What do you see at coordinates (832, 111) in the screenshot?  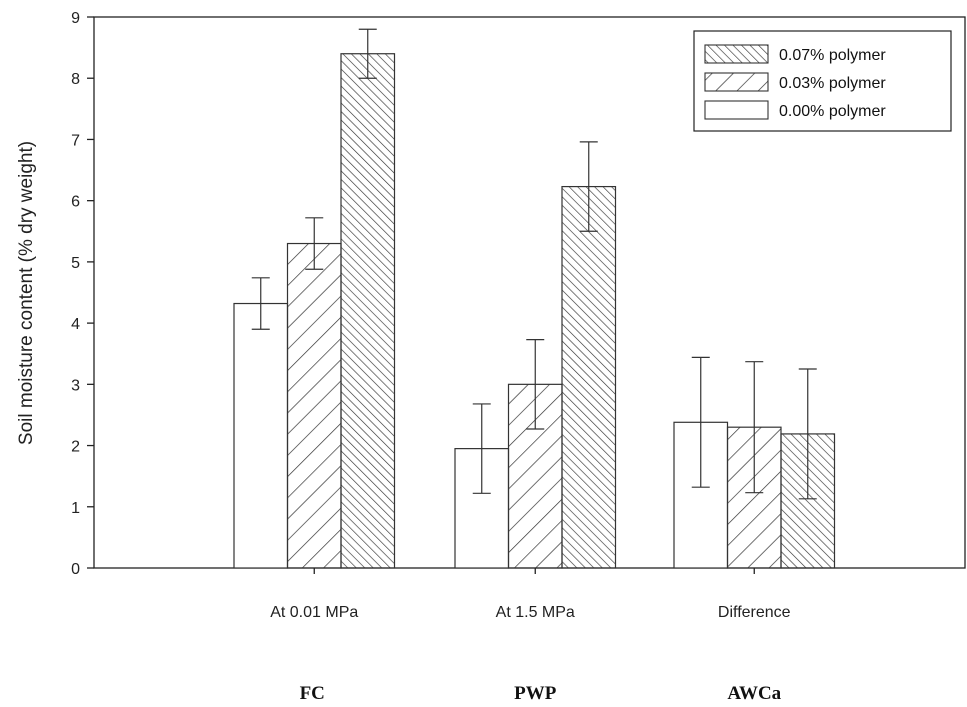 I see `legend-label: 0.00% polymer` at bounding box center [832, 111].